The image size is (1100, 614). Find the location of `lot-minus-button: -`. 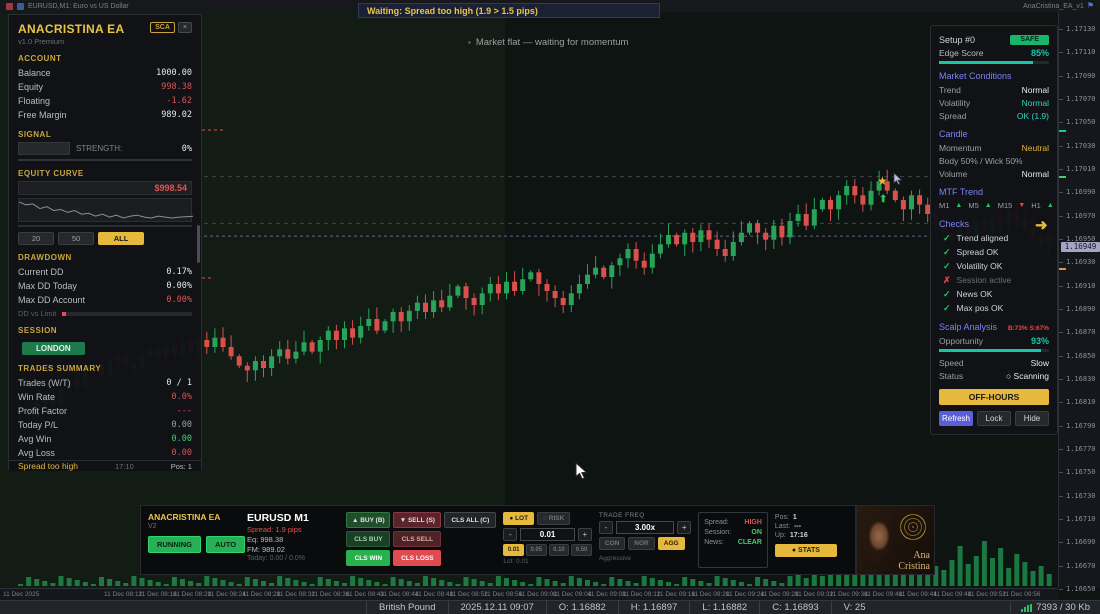

lot-minus-button: - is located at coordinates (510, 534).